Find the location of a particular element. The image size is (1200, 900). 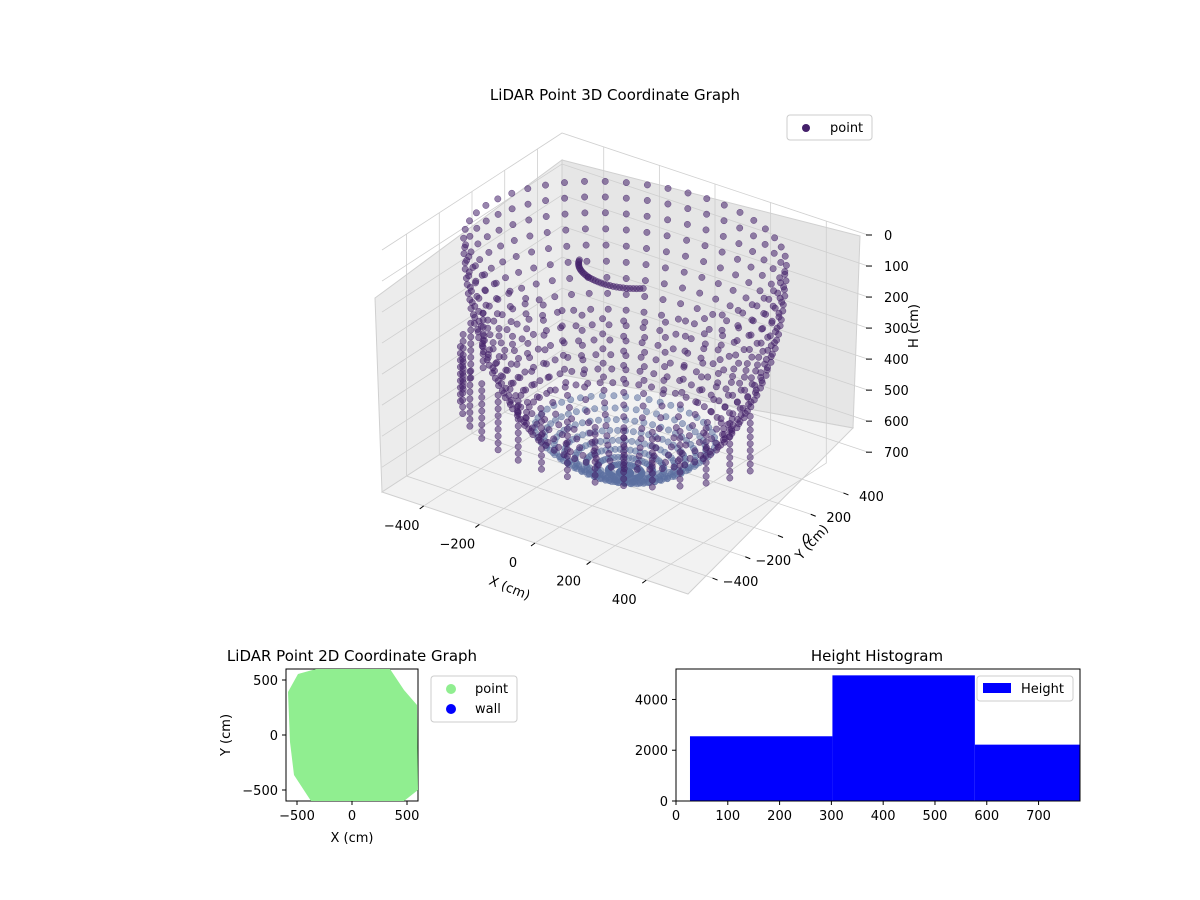

y-tick-label-3d: 200 is located at coordinates (838, 518).